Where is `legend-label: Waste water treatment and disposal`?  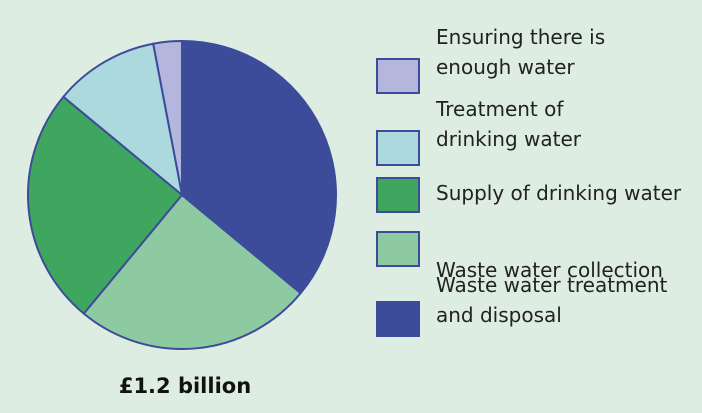
legend-label: Waste water treatment and disposal is located at coordinates (552, 300).